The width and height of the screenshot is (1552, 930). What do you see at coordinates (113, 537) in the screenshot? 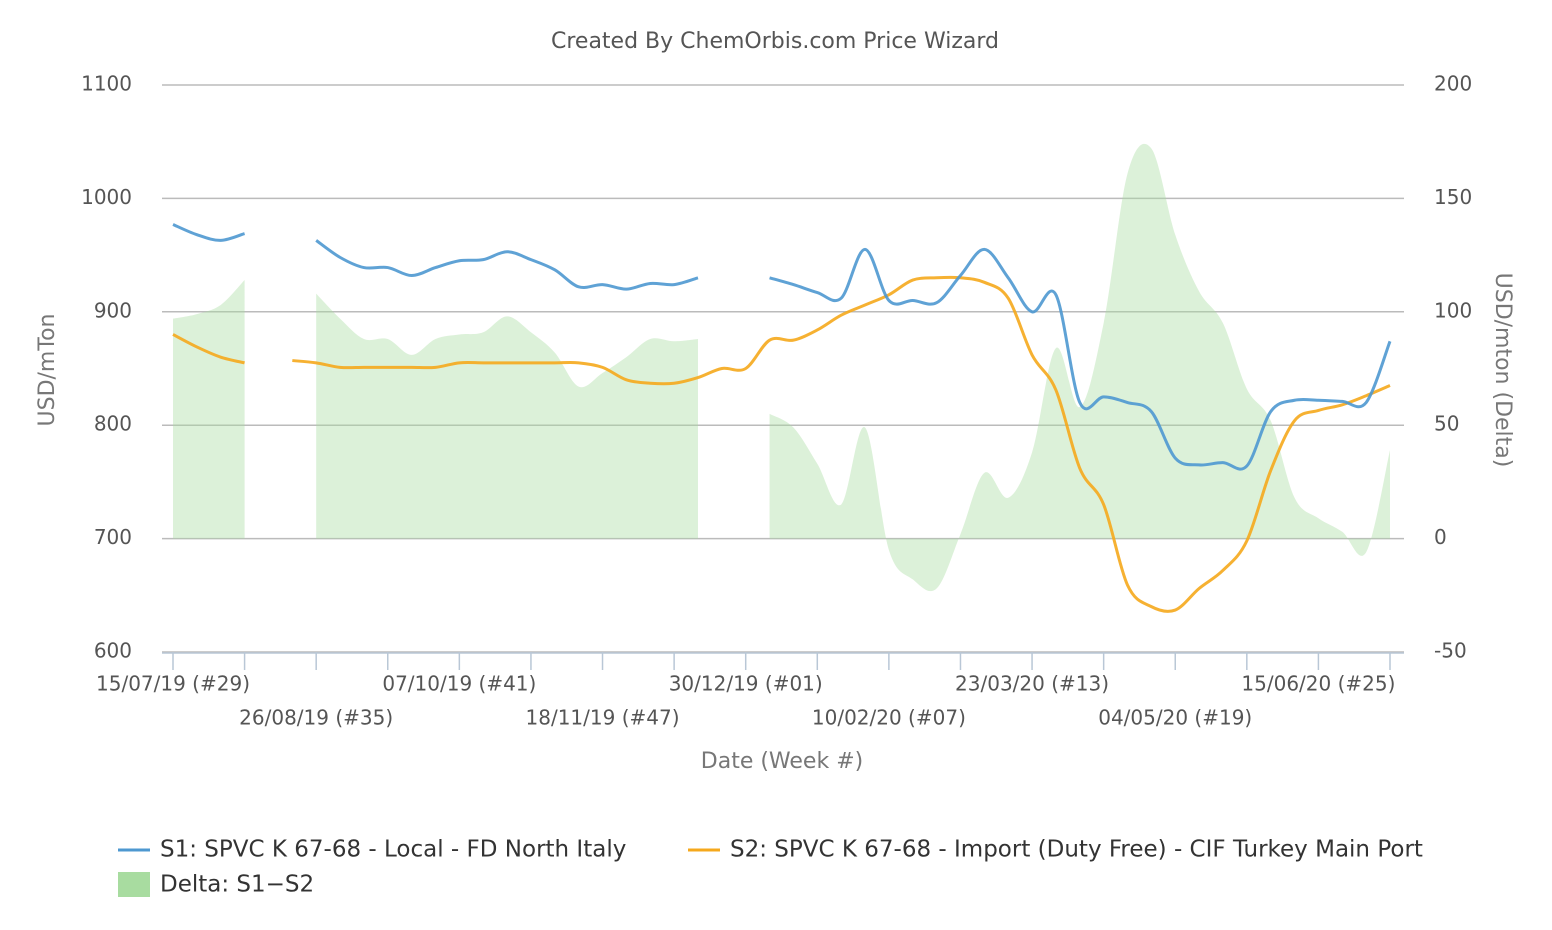
I see `y-tick-label: 700` at bounding box center [113, 537].